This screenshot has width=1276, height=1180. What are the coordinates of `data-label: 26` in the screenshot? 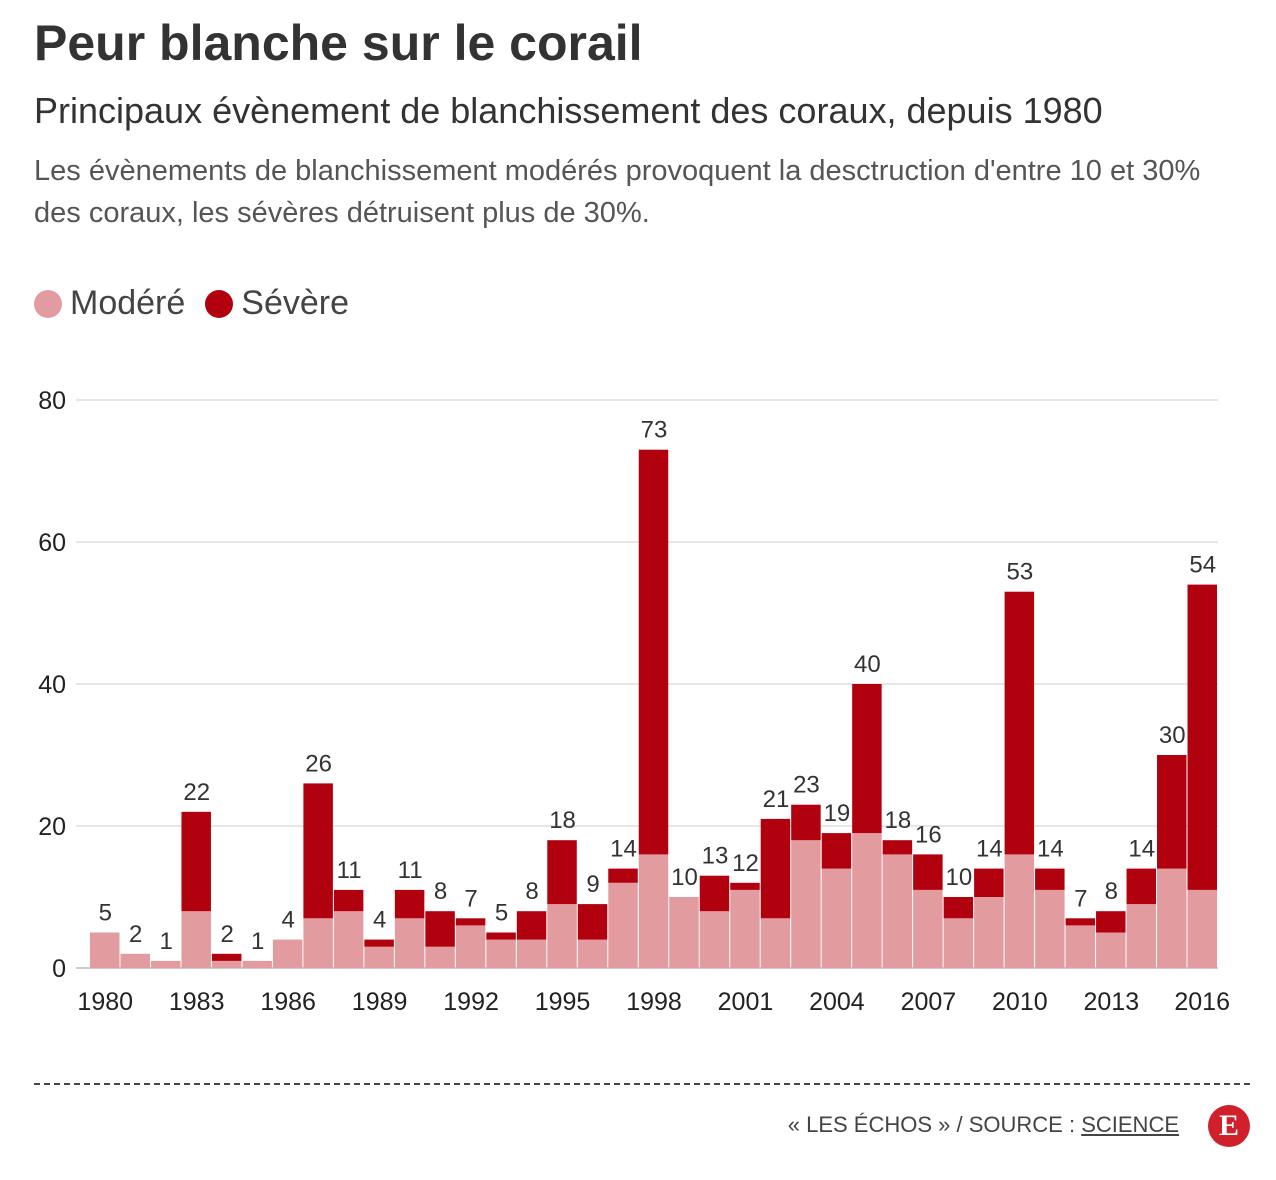 It's located at (318, 763).